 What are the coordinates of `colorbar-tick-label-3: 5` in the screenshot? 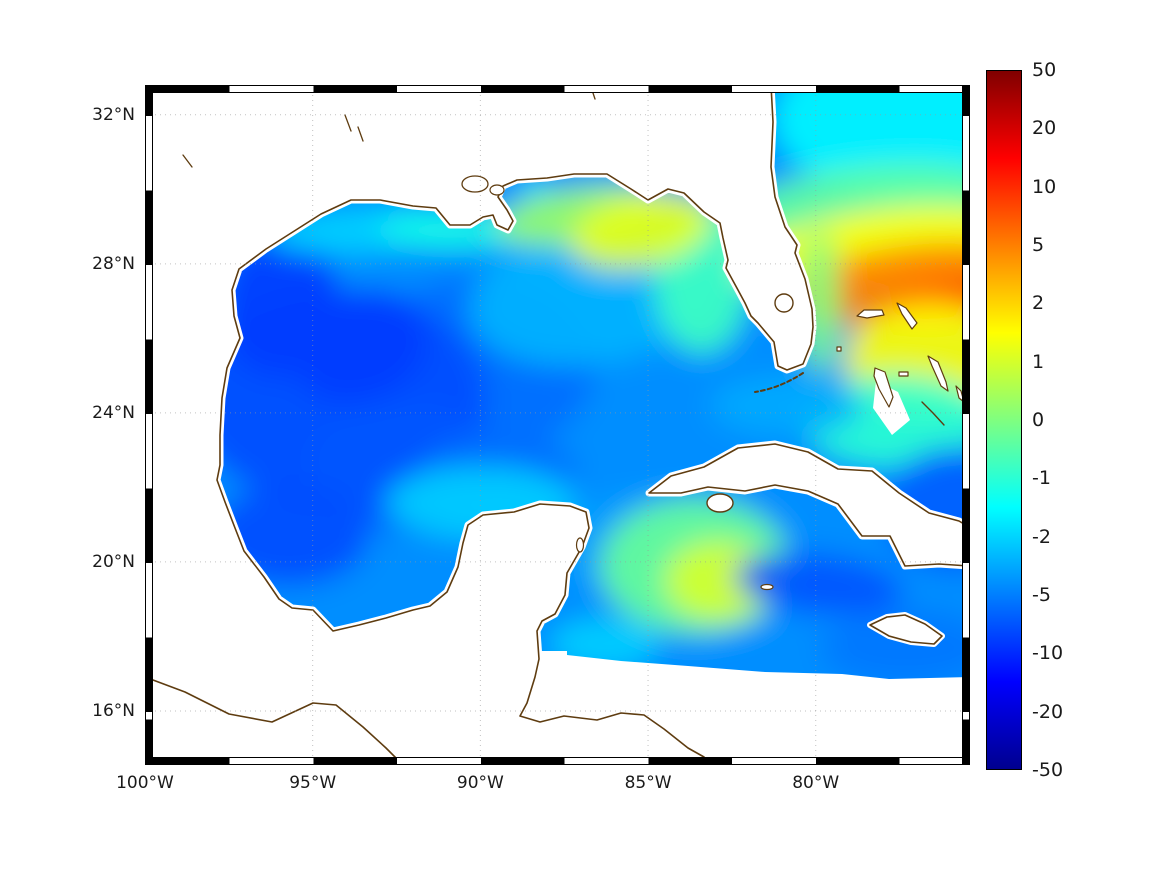 It's located at (1038, 245).